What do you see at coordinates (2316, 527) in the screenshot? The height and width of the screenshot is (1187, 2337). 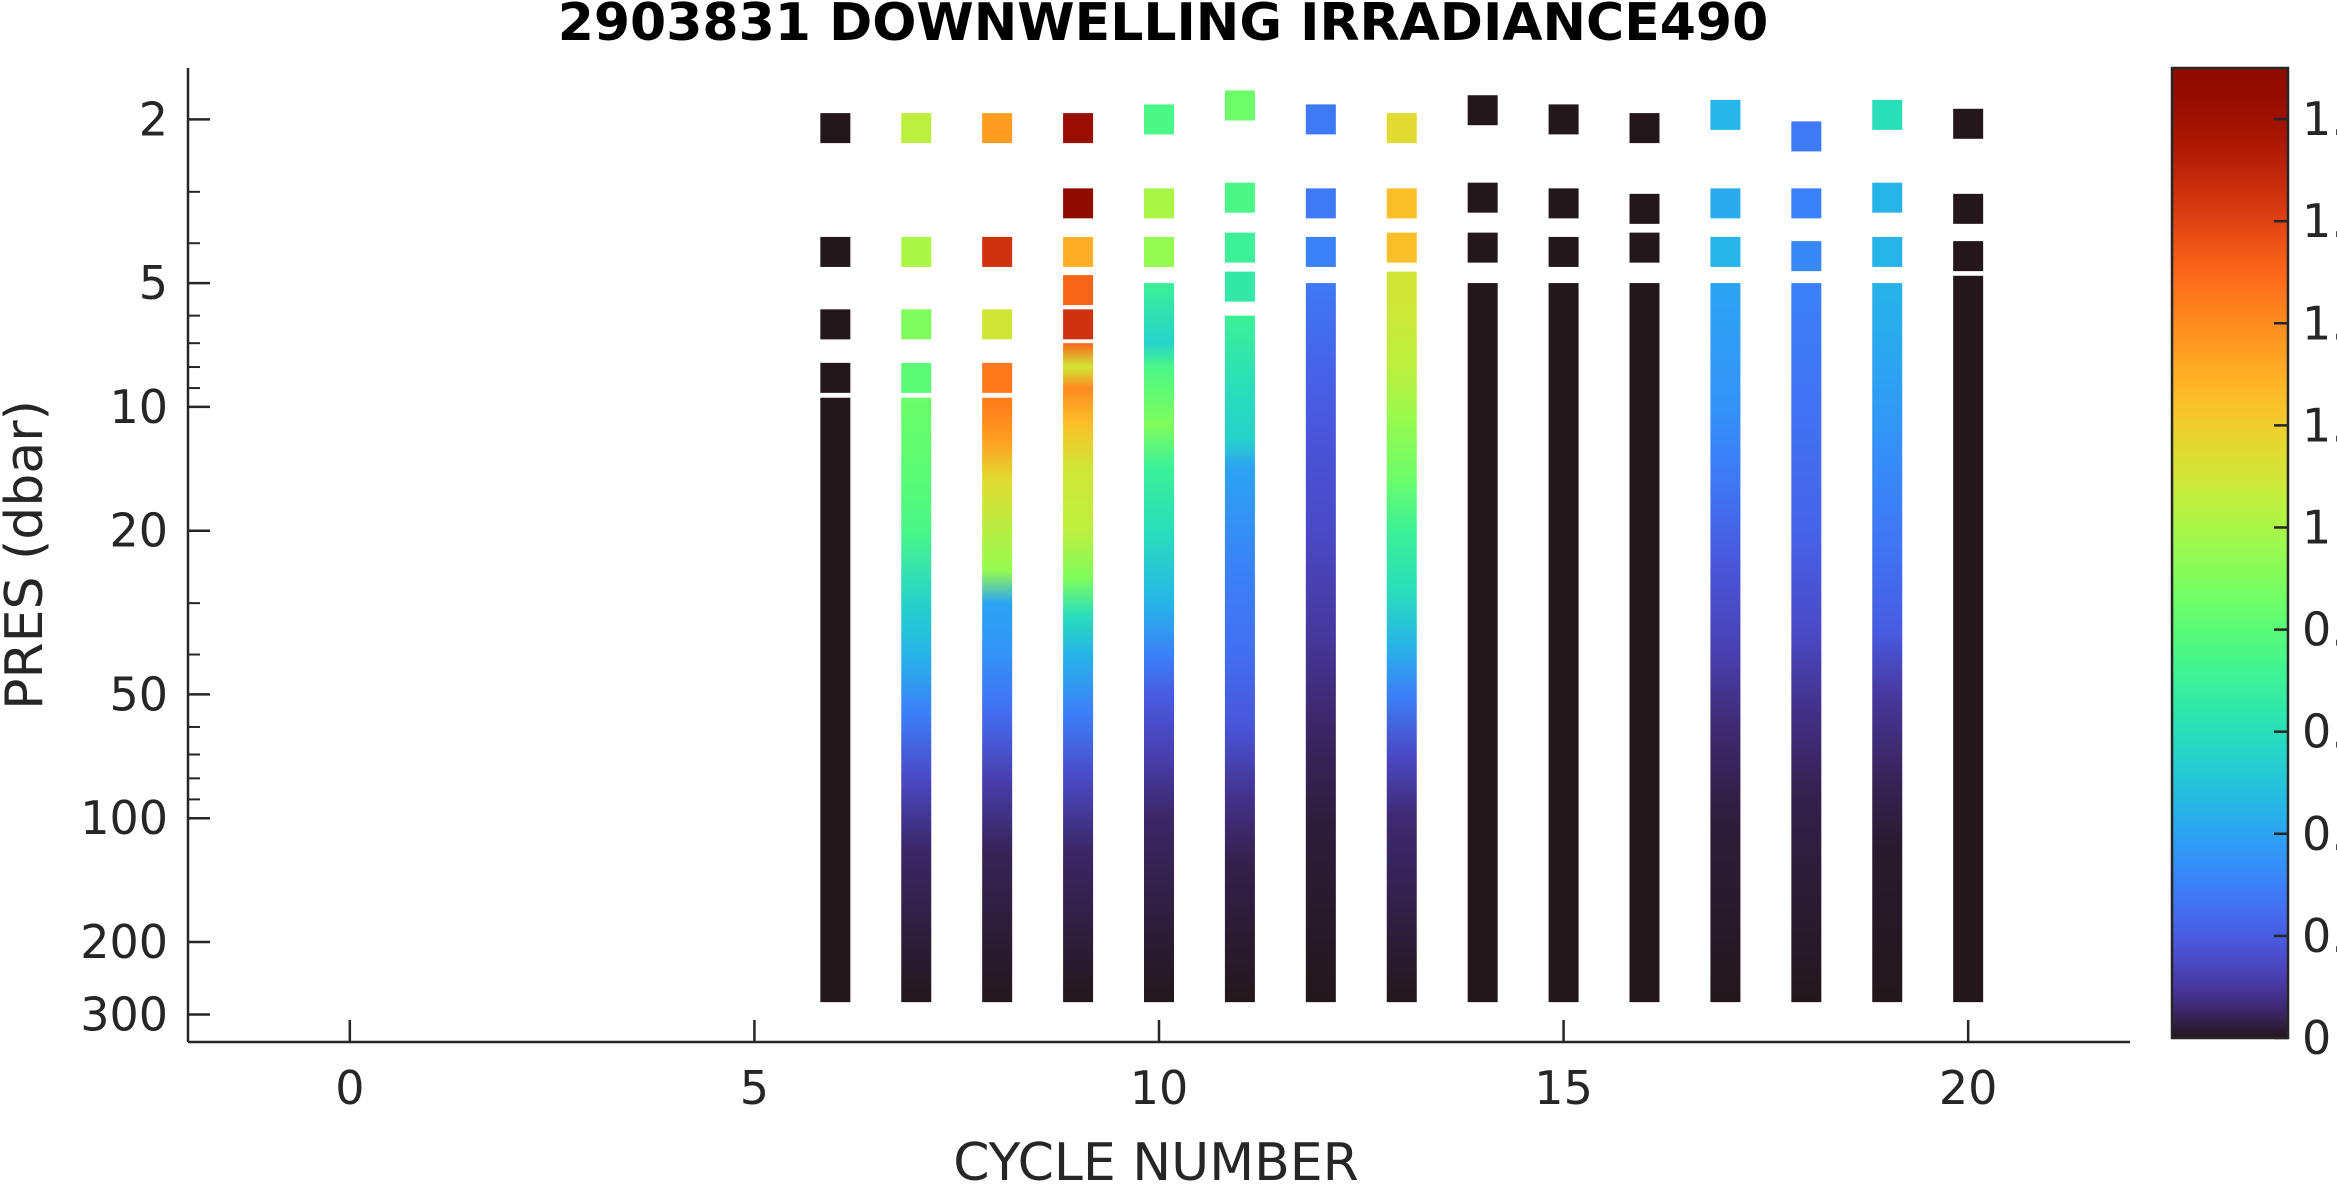 I see `colorbar-tick-label: 1` at bounding box center [2316, 527].